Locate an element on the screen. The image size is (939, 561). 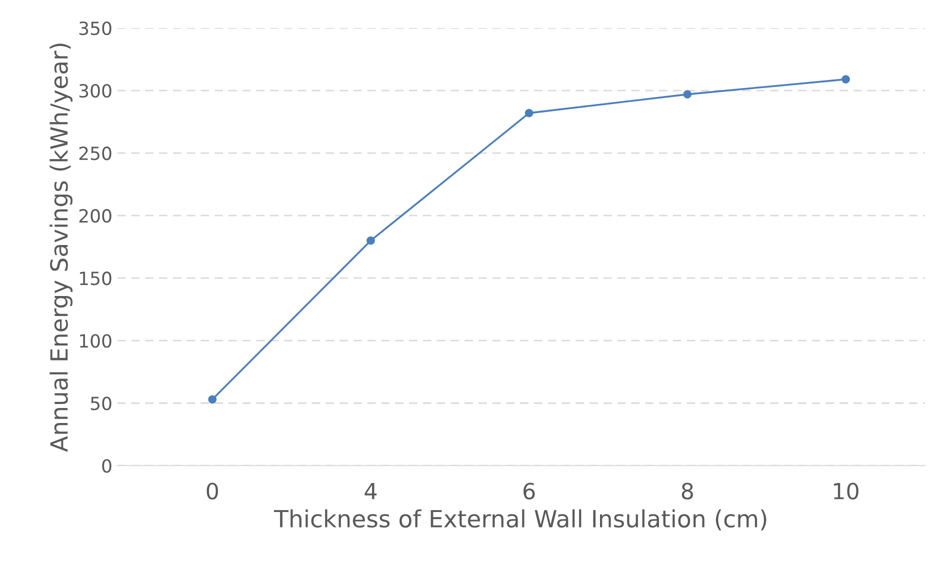
x-axis-title: Thickness of External Wall Insulation (cm) is located at coordinates (520, 519).